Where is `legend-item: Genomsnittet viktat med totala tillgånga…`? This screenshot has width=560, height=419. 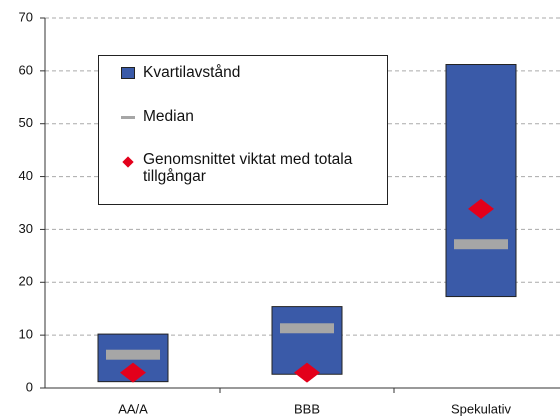 legend-item: Genomsnittet viktat med totala tillgånga… is located at coordinates (250, 168).